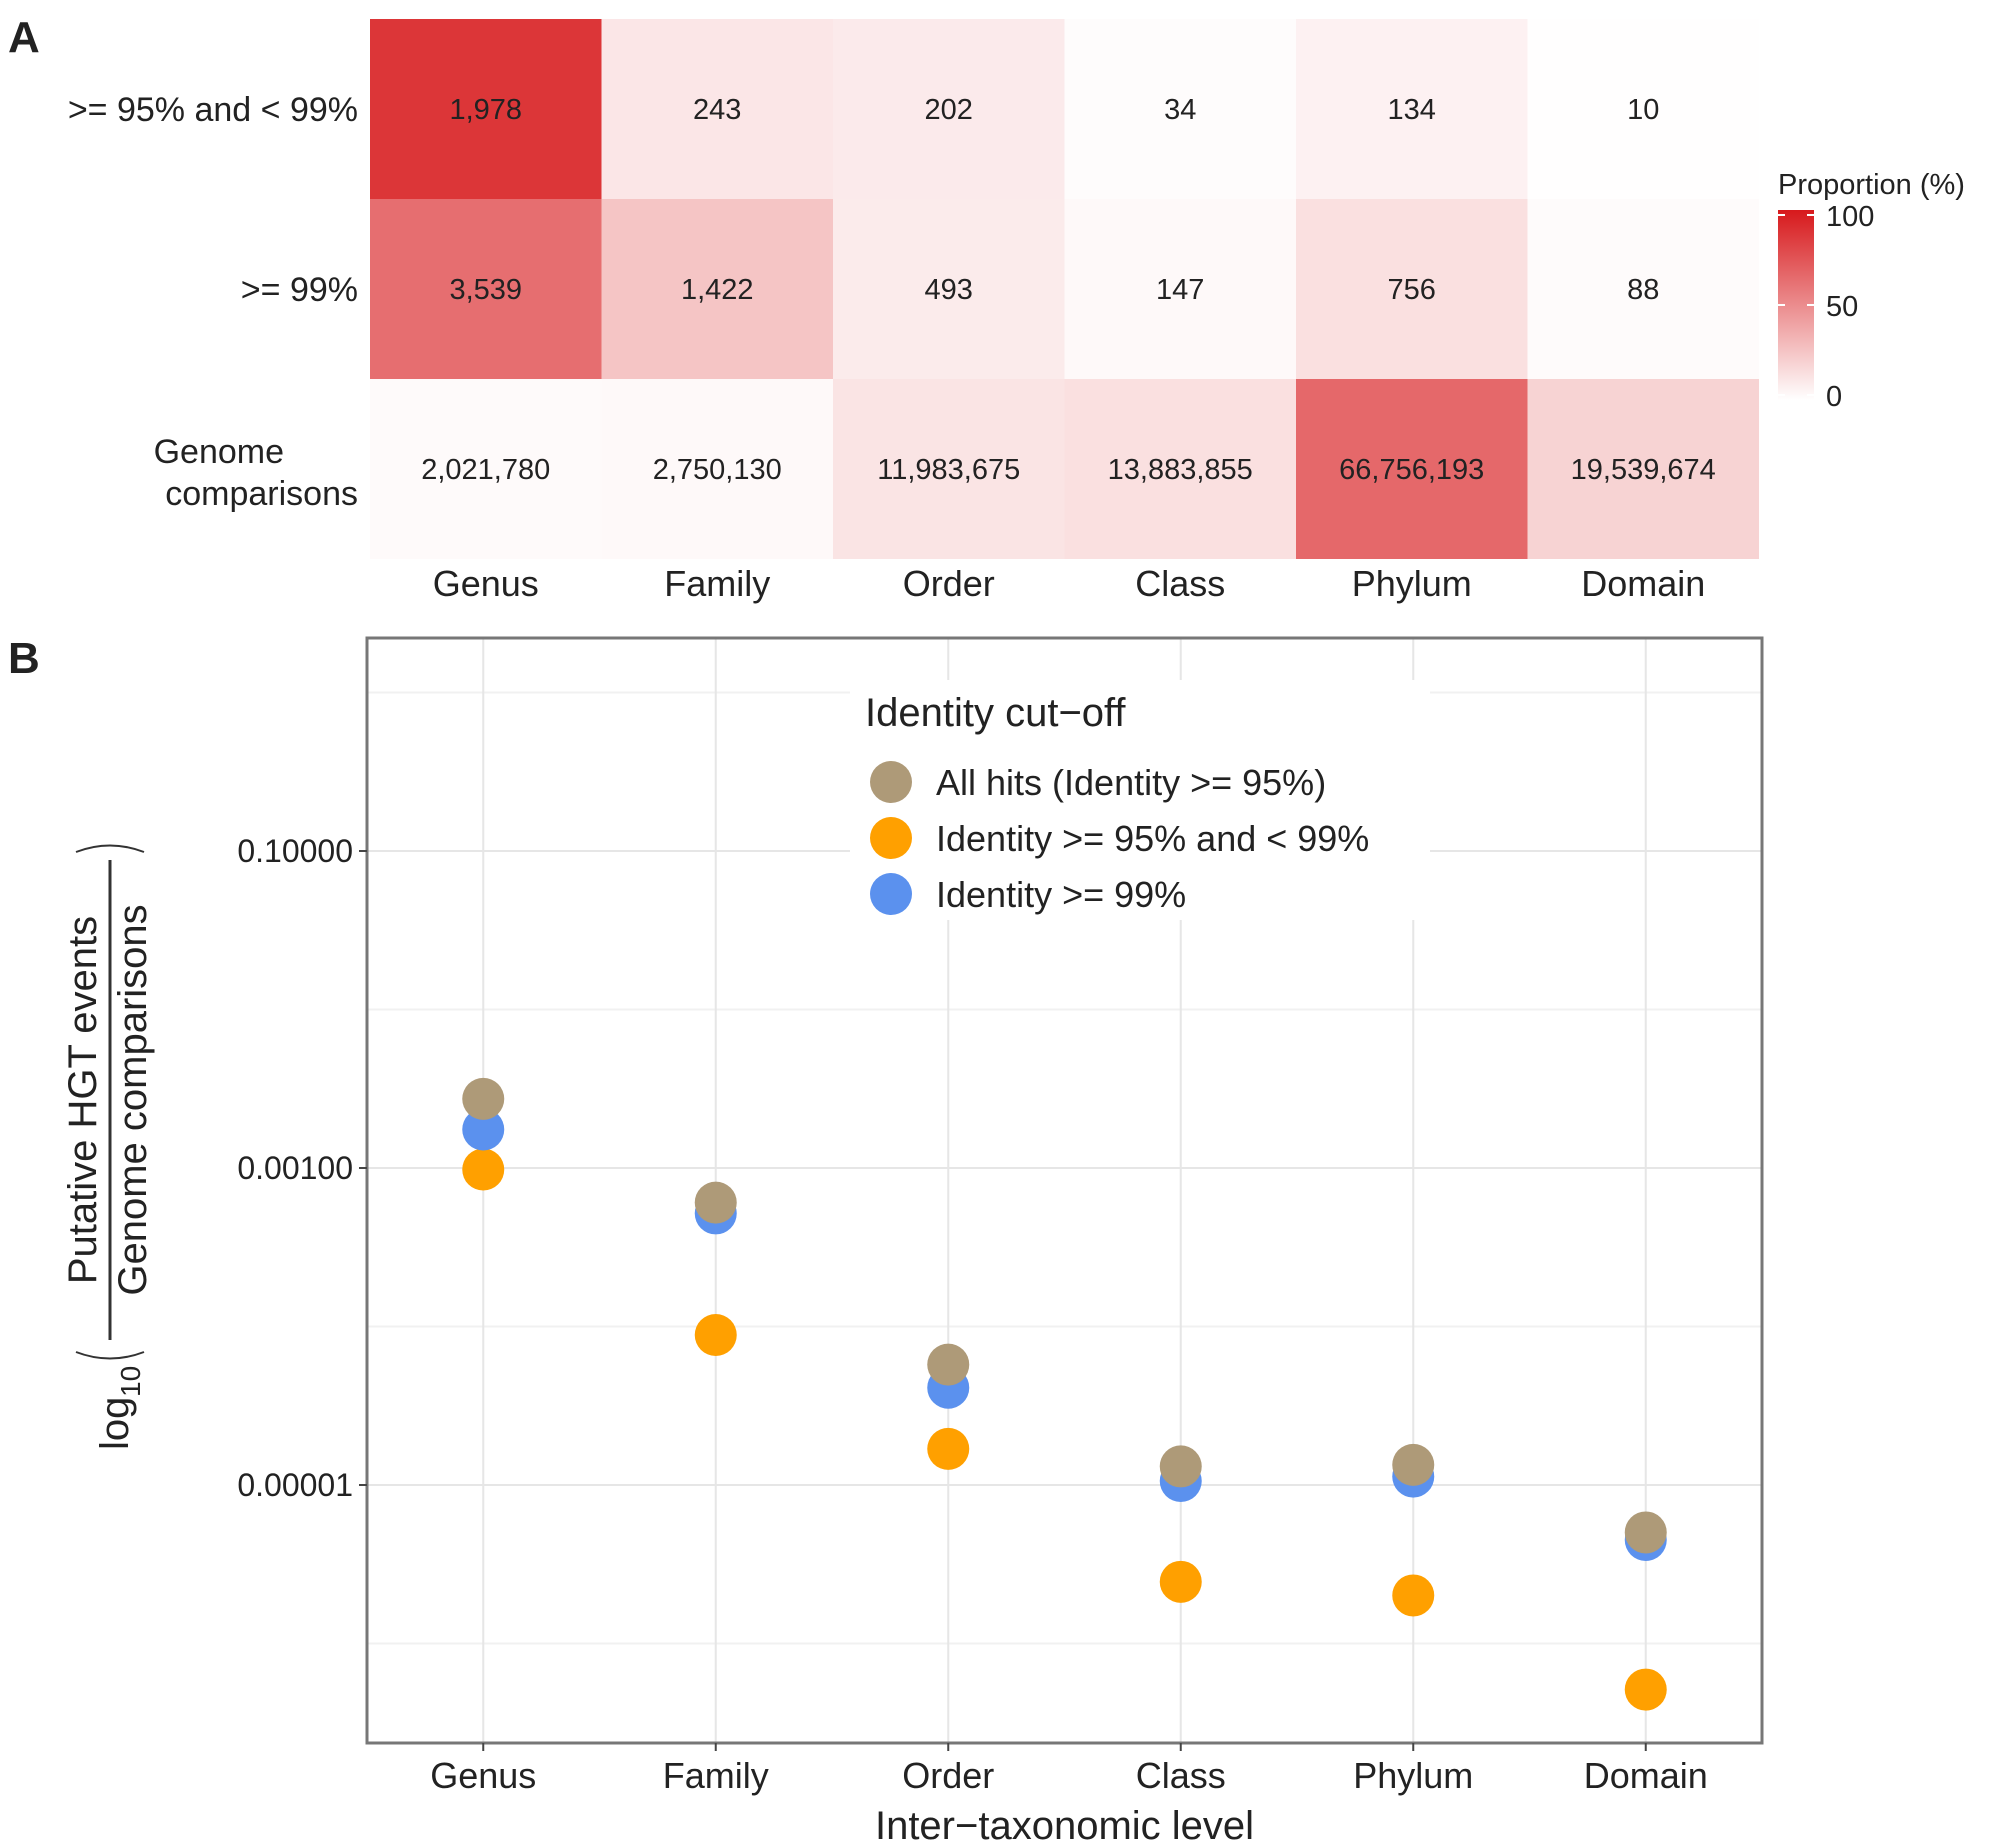 The width and height of the screenshot is (2000, 1846). I want to click on y-axis-label-numerator: Putative HGT events, so click(83, 1100).